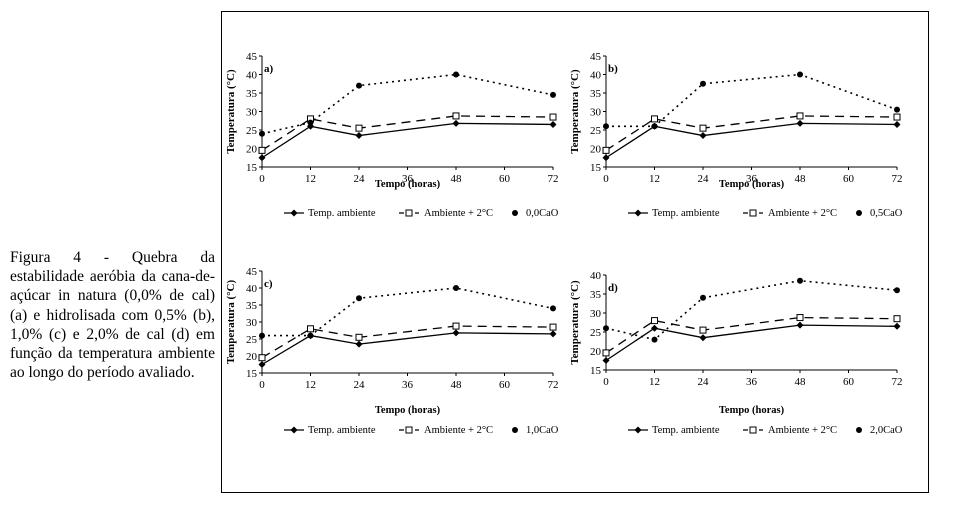  Describe the element at coordinates (421, 430) in the screenshot. I see `legend: Temp. ambiente Ambiente + 2°C 1,0CaO` at that location.